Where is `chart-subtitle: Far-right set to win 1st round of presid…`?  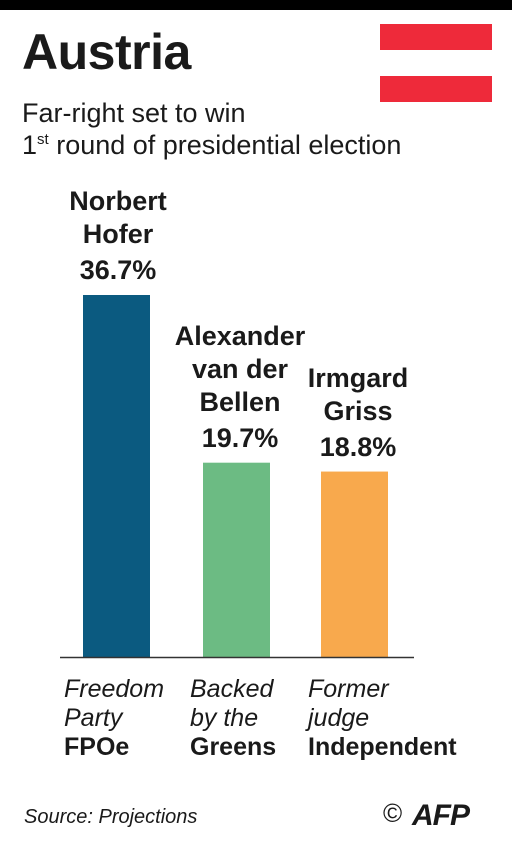 chart-subtitle: Far-right set to win 1st round of presid… is located at coordinates (211, 129).